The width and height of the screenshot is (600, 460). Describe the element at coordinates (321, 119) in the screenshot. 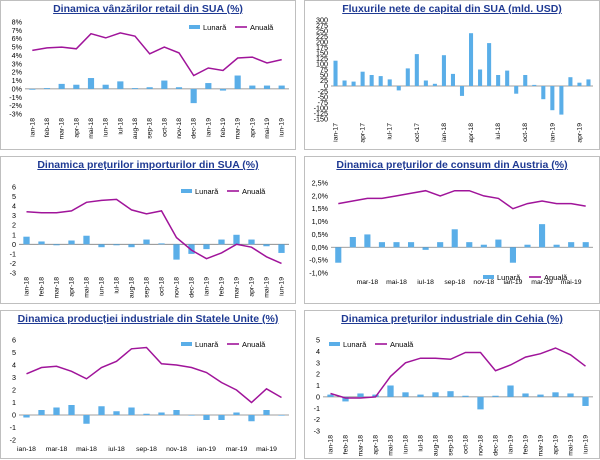

I see `y-tick-label: -150` at that location.